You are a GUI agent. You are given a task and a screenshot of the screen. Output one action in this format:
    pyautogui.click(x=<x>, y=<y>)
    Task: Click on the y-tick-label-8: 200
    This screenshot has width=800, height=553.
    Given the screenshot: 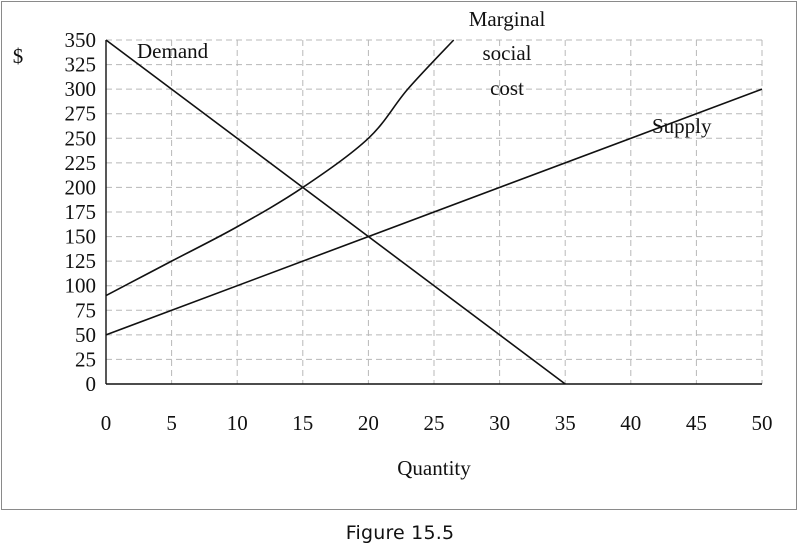 What is the action you would take?
    pyautogui.click(x=81, y=187)
    